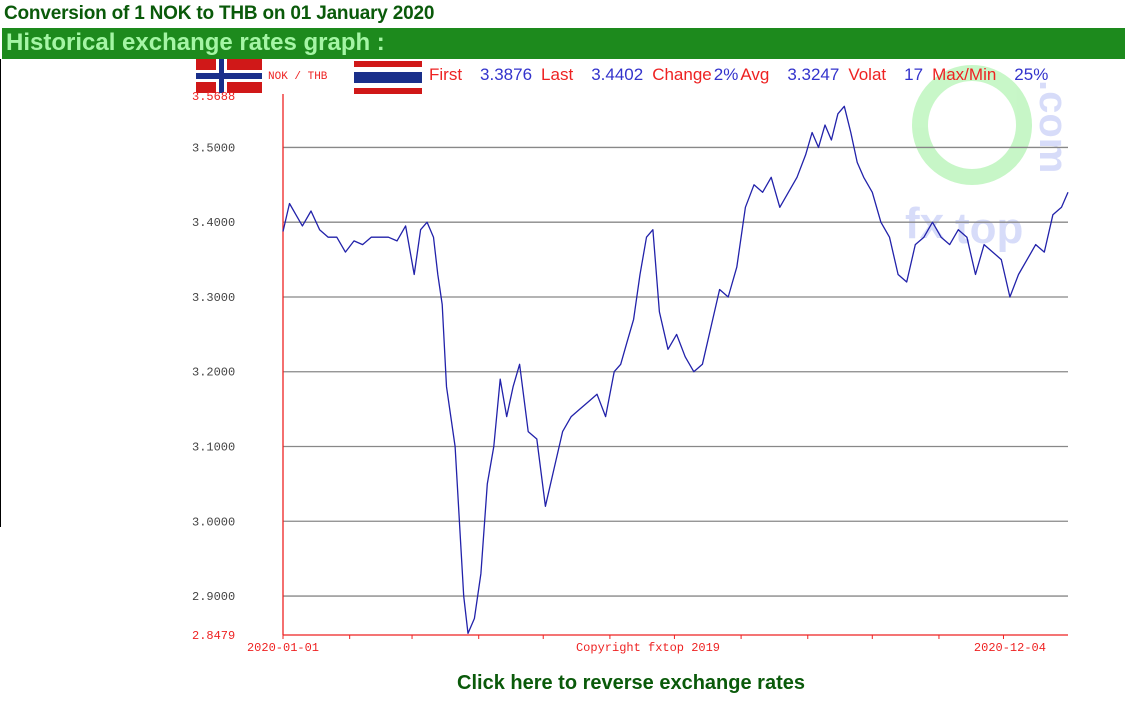 This screenshot has width=1125, height=728. I want to click on left-border, so click(0, 293).